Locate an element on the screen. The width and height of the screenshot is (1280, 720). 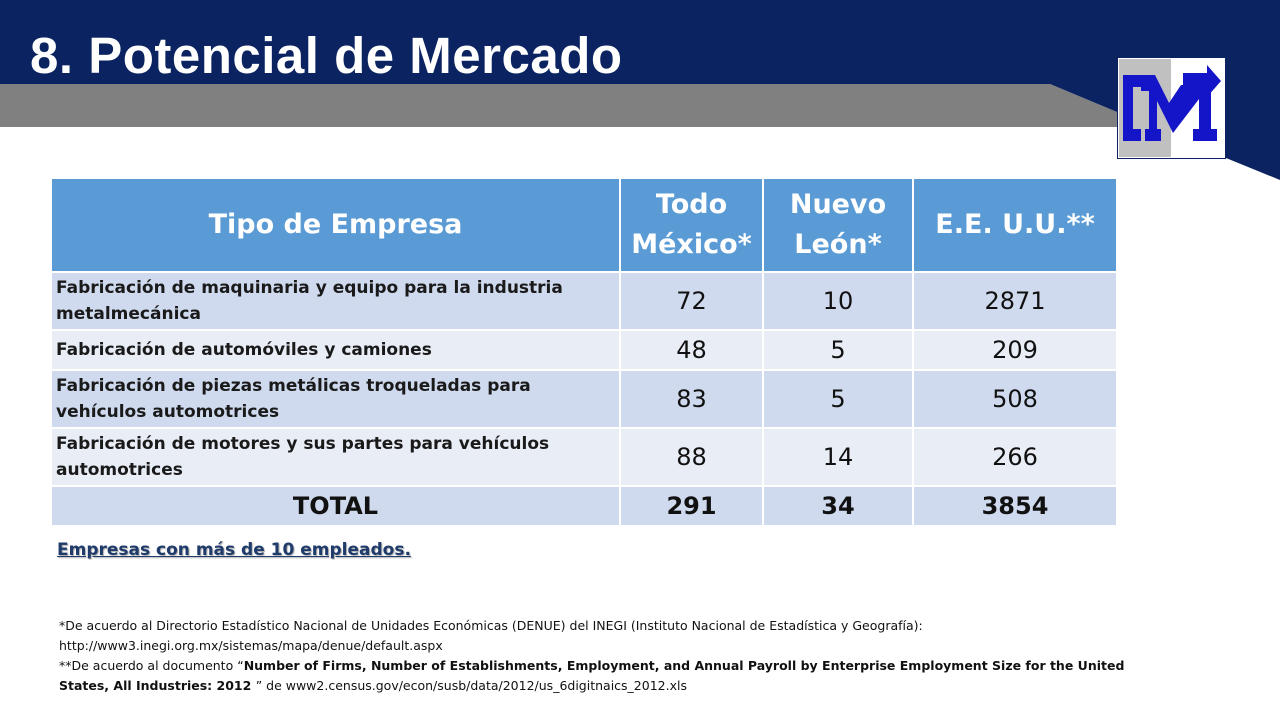
cell-eeuu: 266 is located at coordinates (1015, 457).